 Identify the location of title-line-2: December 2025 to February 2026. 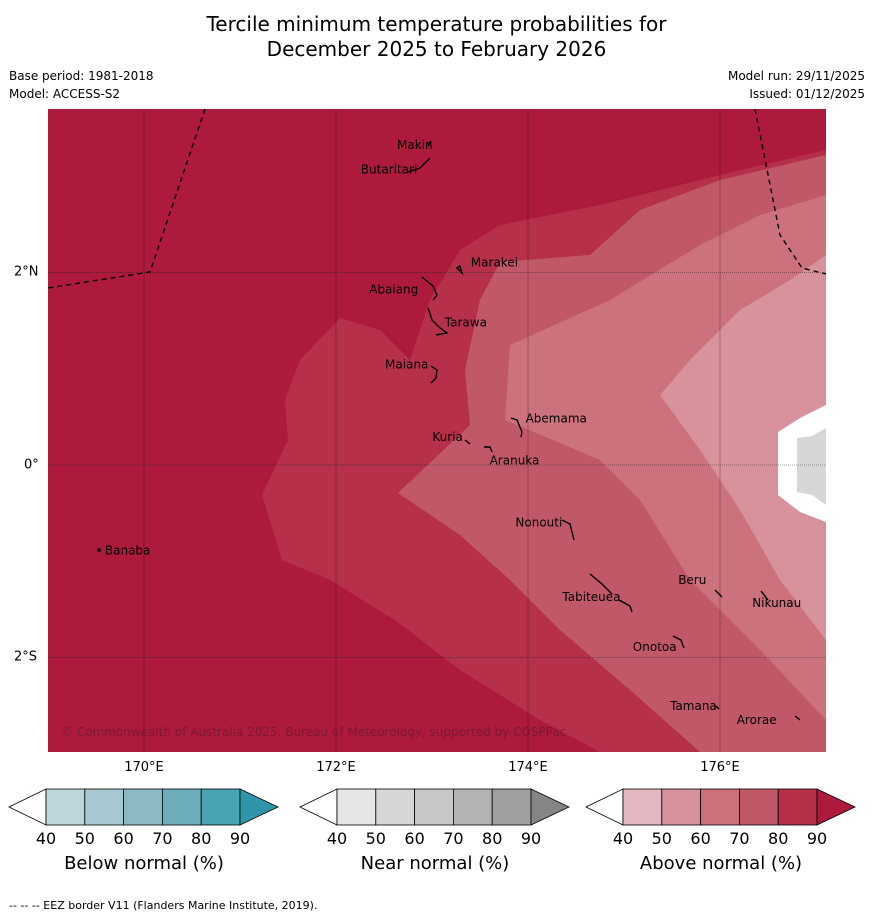
(436, 49).